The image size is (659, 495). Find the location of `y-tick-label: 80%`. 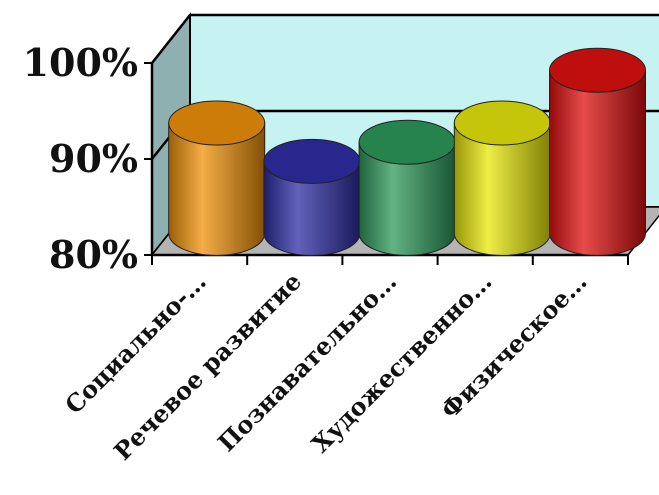

y-tick-label: 80% is located at coordinates (93, 254).